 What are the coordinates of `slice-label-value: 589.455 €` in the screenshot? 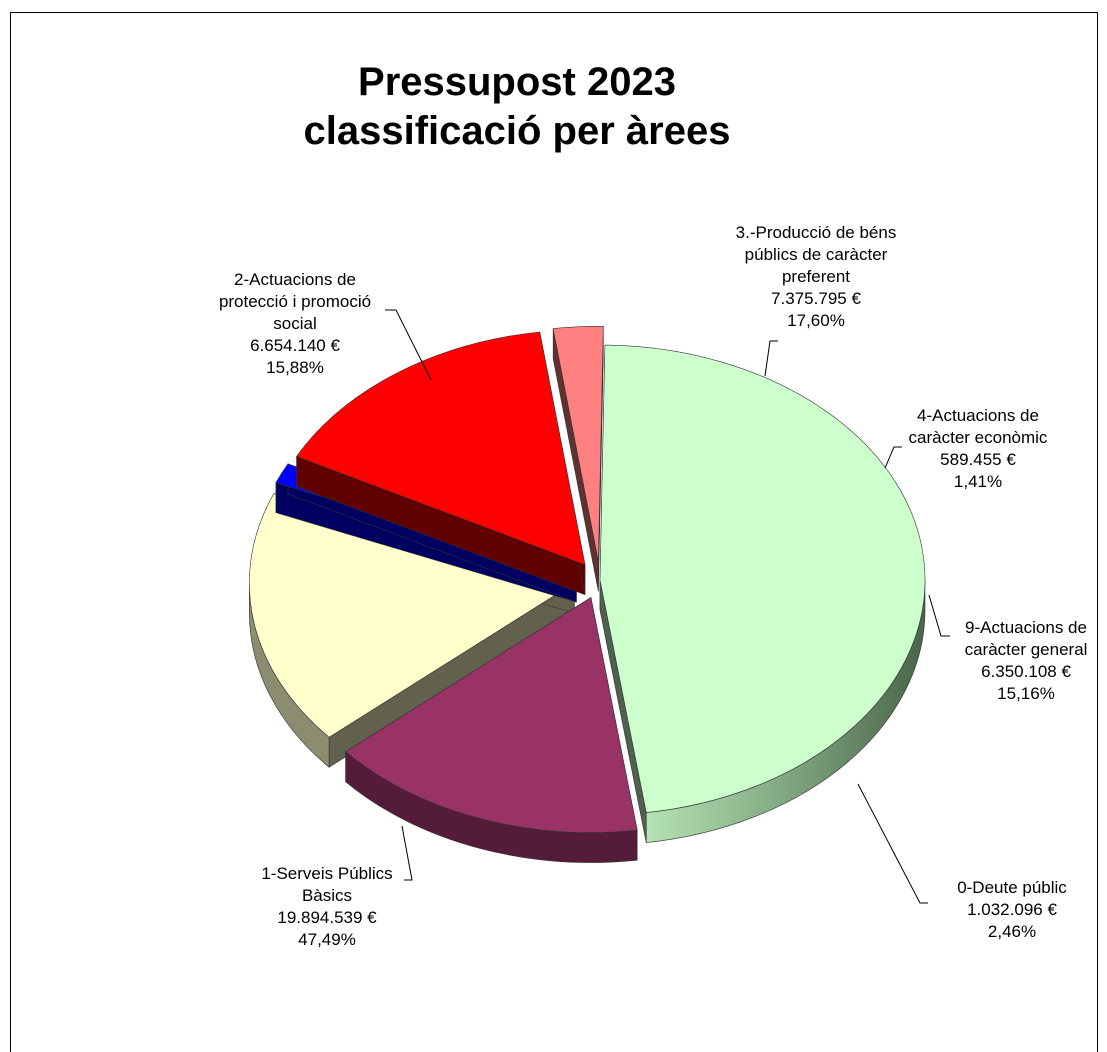 It's located at (978, 459).